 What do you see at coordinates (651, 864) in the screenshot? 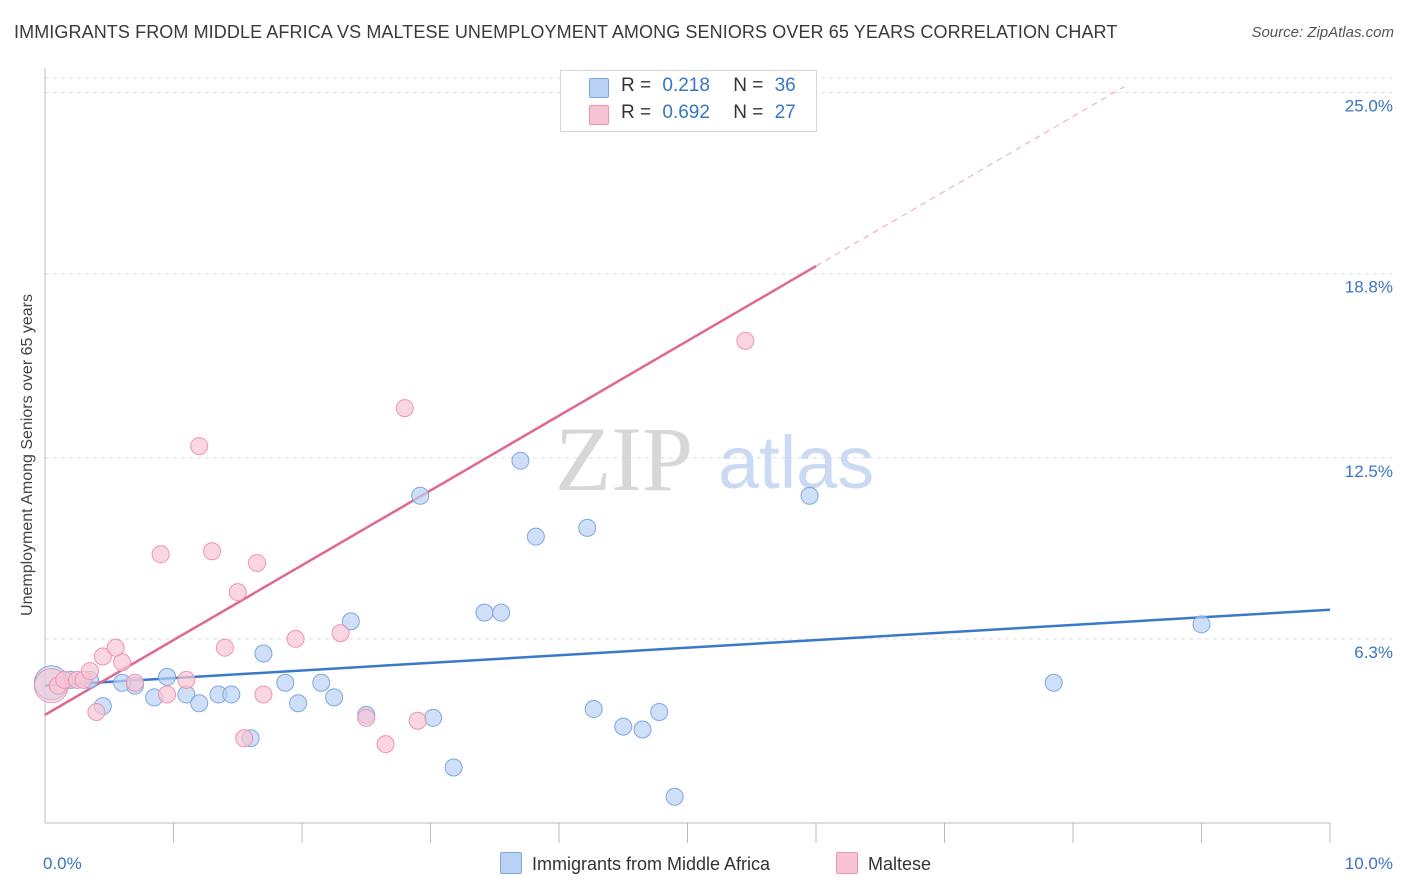
I see `bottom-legend-label-immigrants: Immigrants from Middle Africa` at bounding box center [651, 864].